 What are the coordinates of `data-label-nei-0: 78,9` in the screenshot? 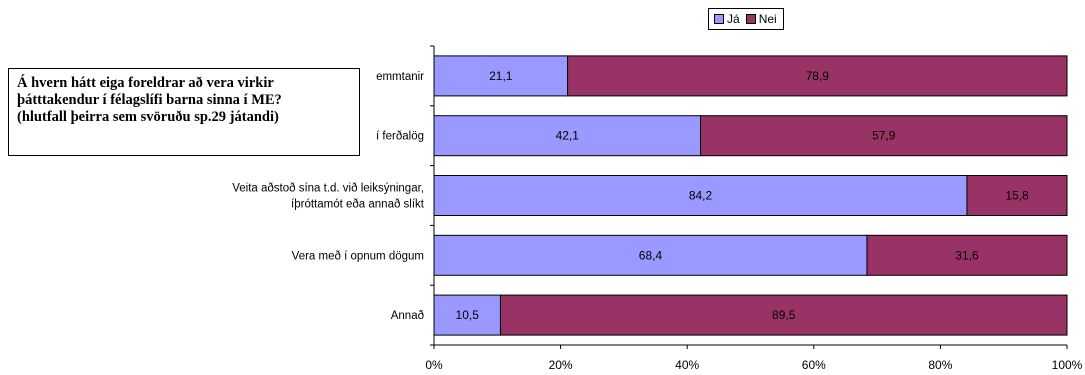 It's located at (818, 76).